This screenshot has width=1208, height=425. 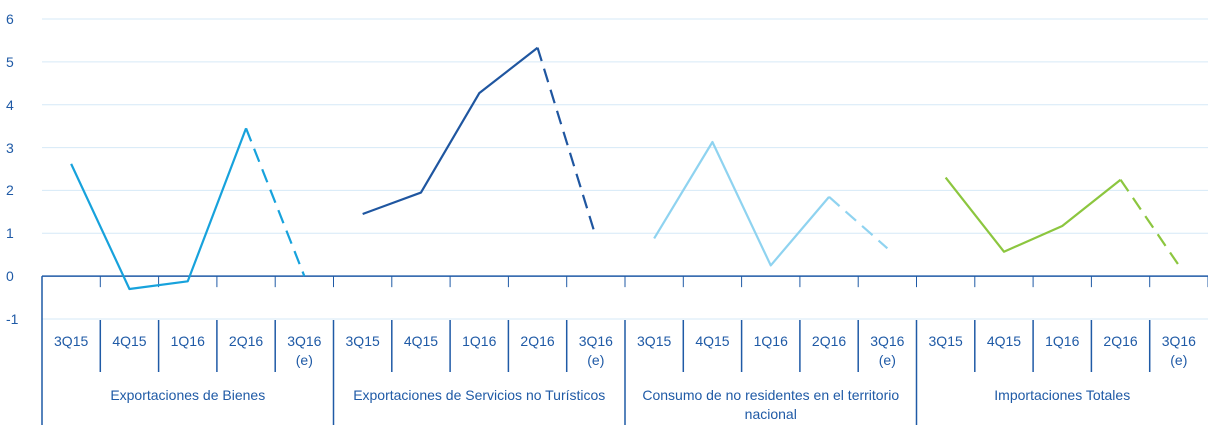 I want to click on group-label: Importaciones Totales, so click(x=1062, y=395).